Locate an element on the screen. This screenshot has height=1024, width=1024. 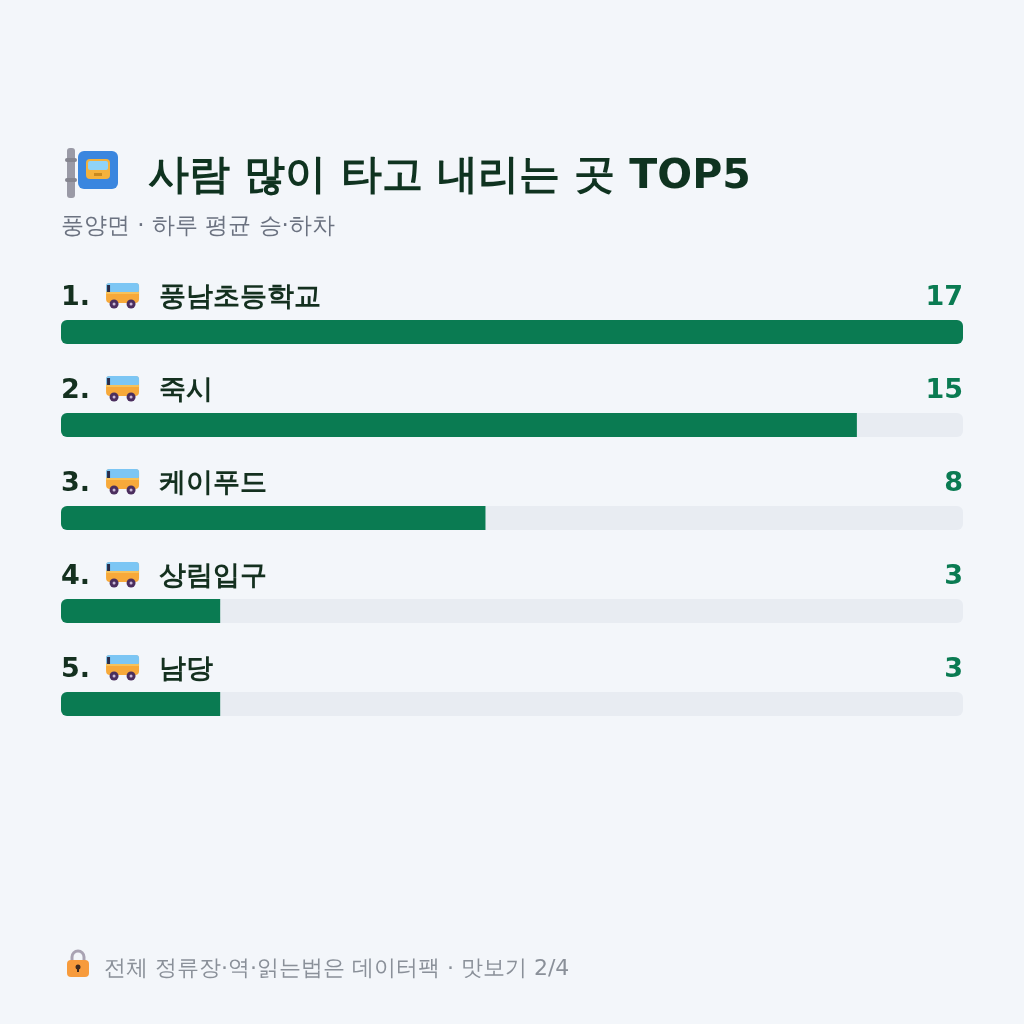
category-label: 5. 남당 is located at coordinates (137, 667).